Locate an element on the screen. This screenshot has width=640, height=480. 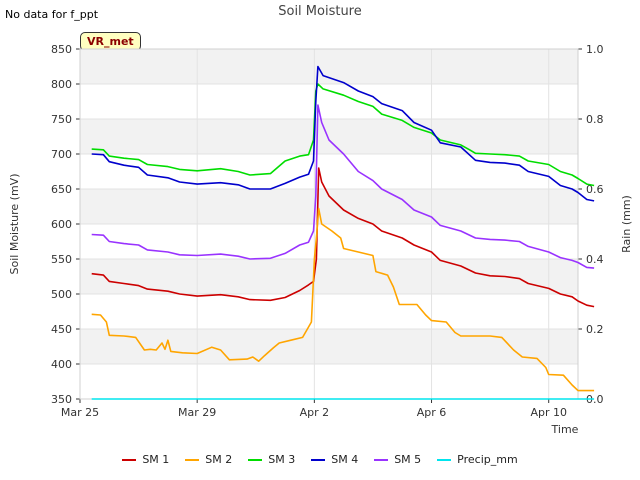
y2-tick-label: 0.2 is located at coordinates (595, 329).